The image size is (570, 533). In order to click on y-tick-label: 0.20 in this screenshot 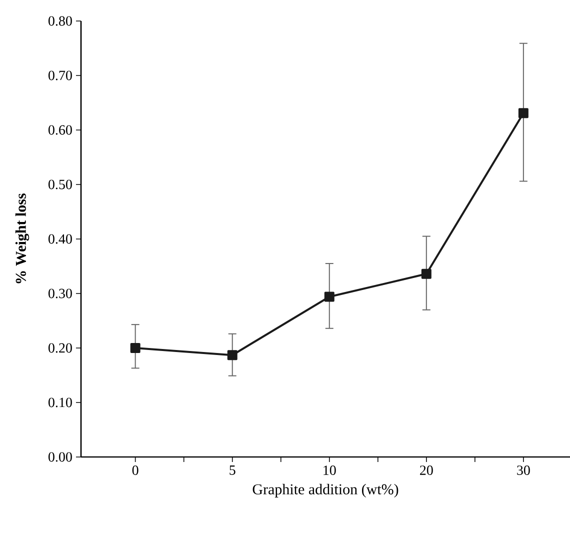, I will do `click(60, 348)`.